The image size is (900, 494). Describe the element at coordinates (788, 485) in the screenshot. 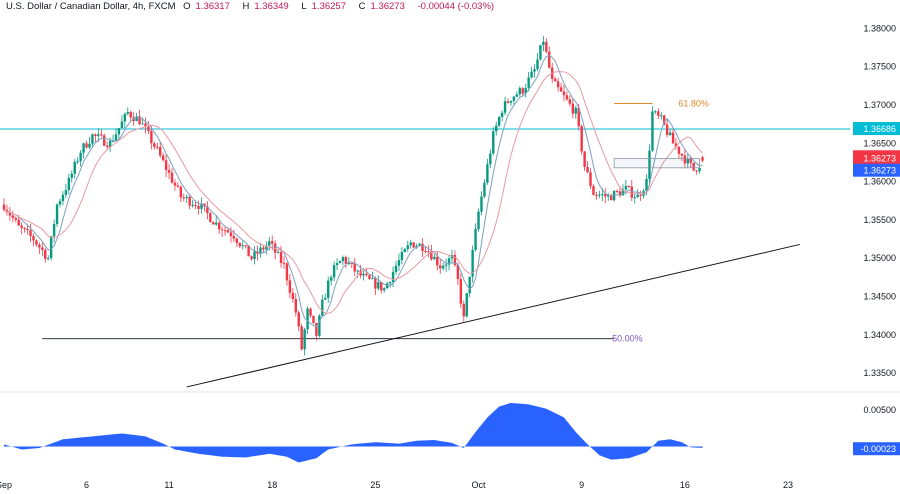

I see `time-tick-label: 23` at that location.